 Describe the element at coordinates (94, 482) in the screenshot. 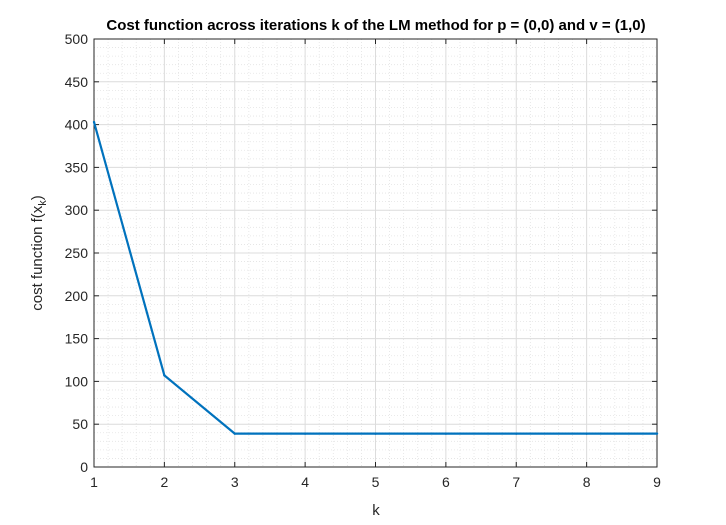

I see `x-tick-label: 1` at that location.